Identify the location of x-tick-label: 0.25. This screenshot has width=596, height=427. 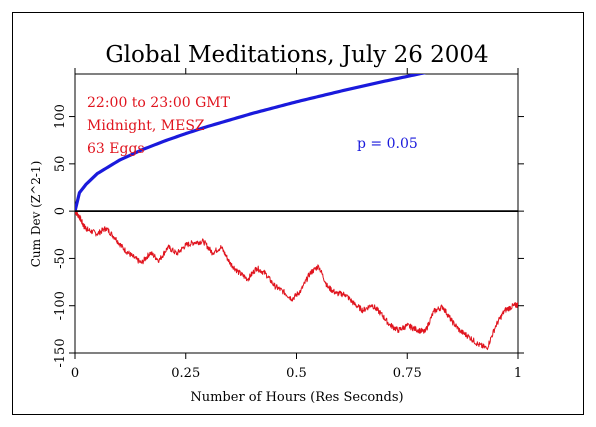
(185, 373).